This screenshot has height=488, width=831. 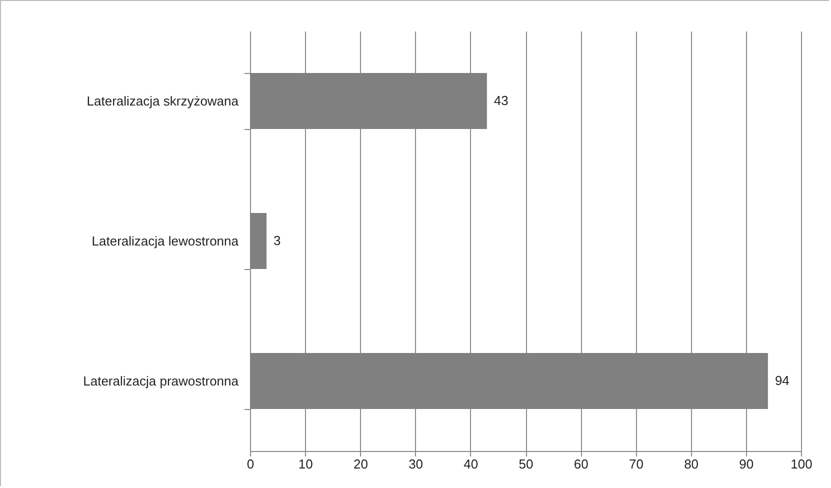 What do you see at coordinates (166, 241) in the screenshot?
I see `y-tick-label: Lateralizacja lewostronna` at bounding box center [166, 241].